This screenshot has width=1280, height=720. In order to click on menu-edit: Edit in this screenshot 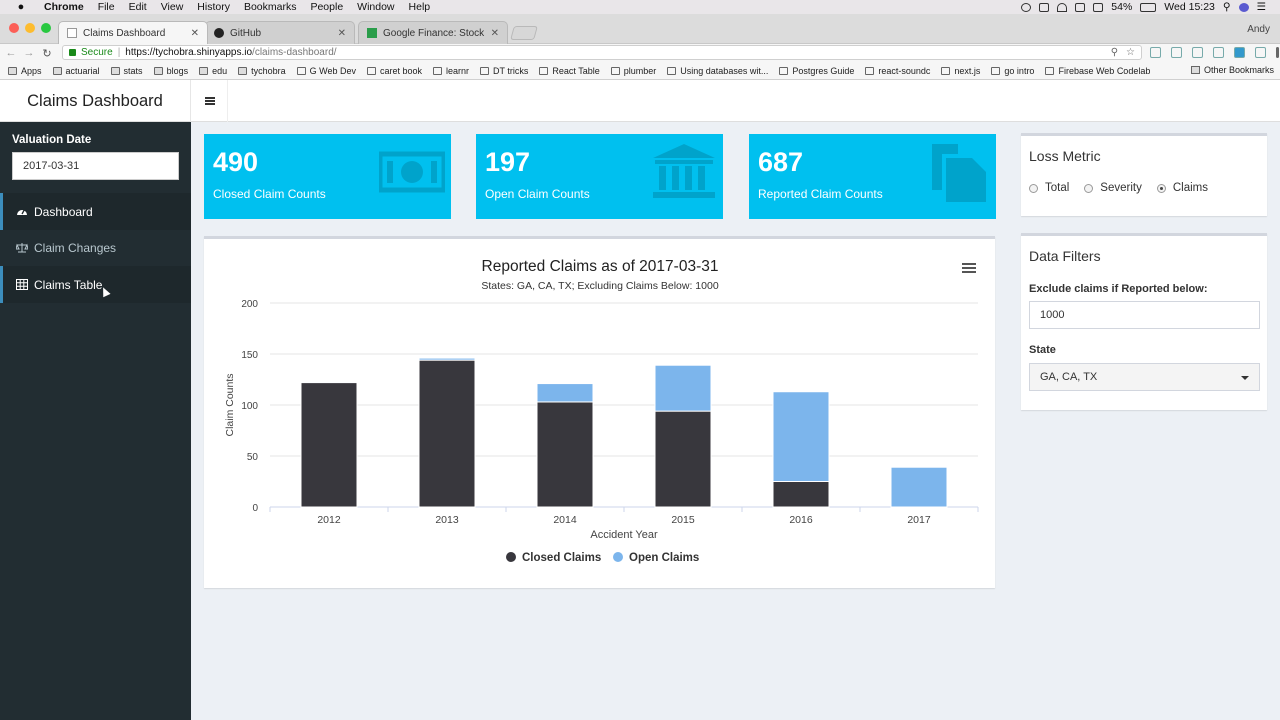, I will do `click(137, 7)`.